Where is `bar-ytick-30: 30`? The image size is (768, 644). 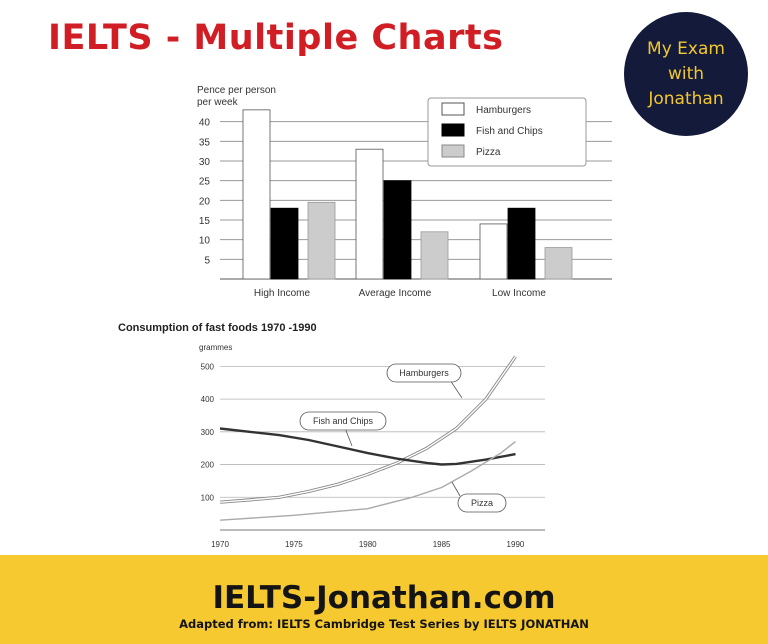
bar-ytick-30: 30 is located at coordinates (205, 162).